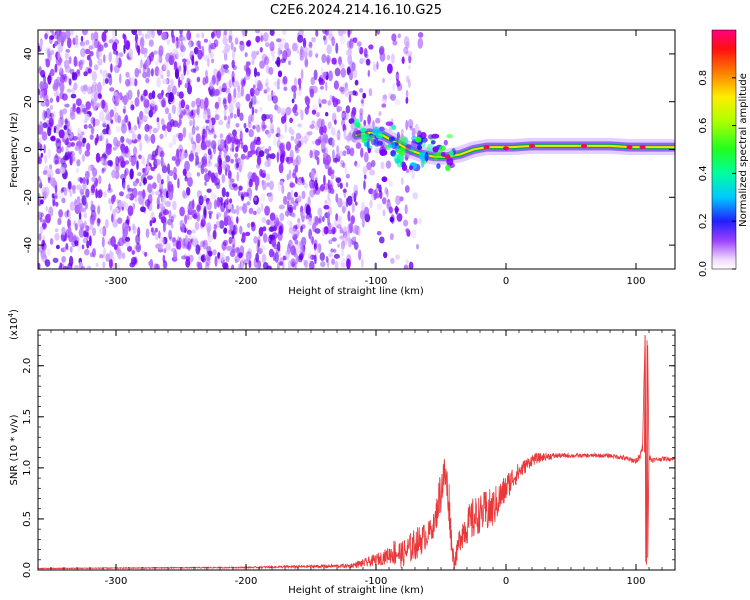 Image resolution: width=750 pixels, height=600 pixels. Describe the element at coordinates (717, 173) in the screenshot. I see `colorbar-ticks: 0.0 0.2 0.4 0.6 0.8` at that location.